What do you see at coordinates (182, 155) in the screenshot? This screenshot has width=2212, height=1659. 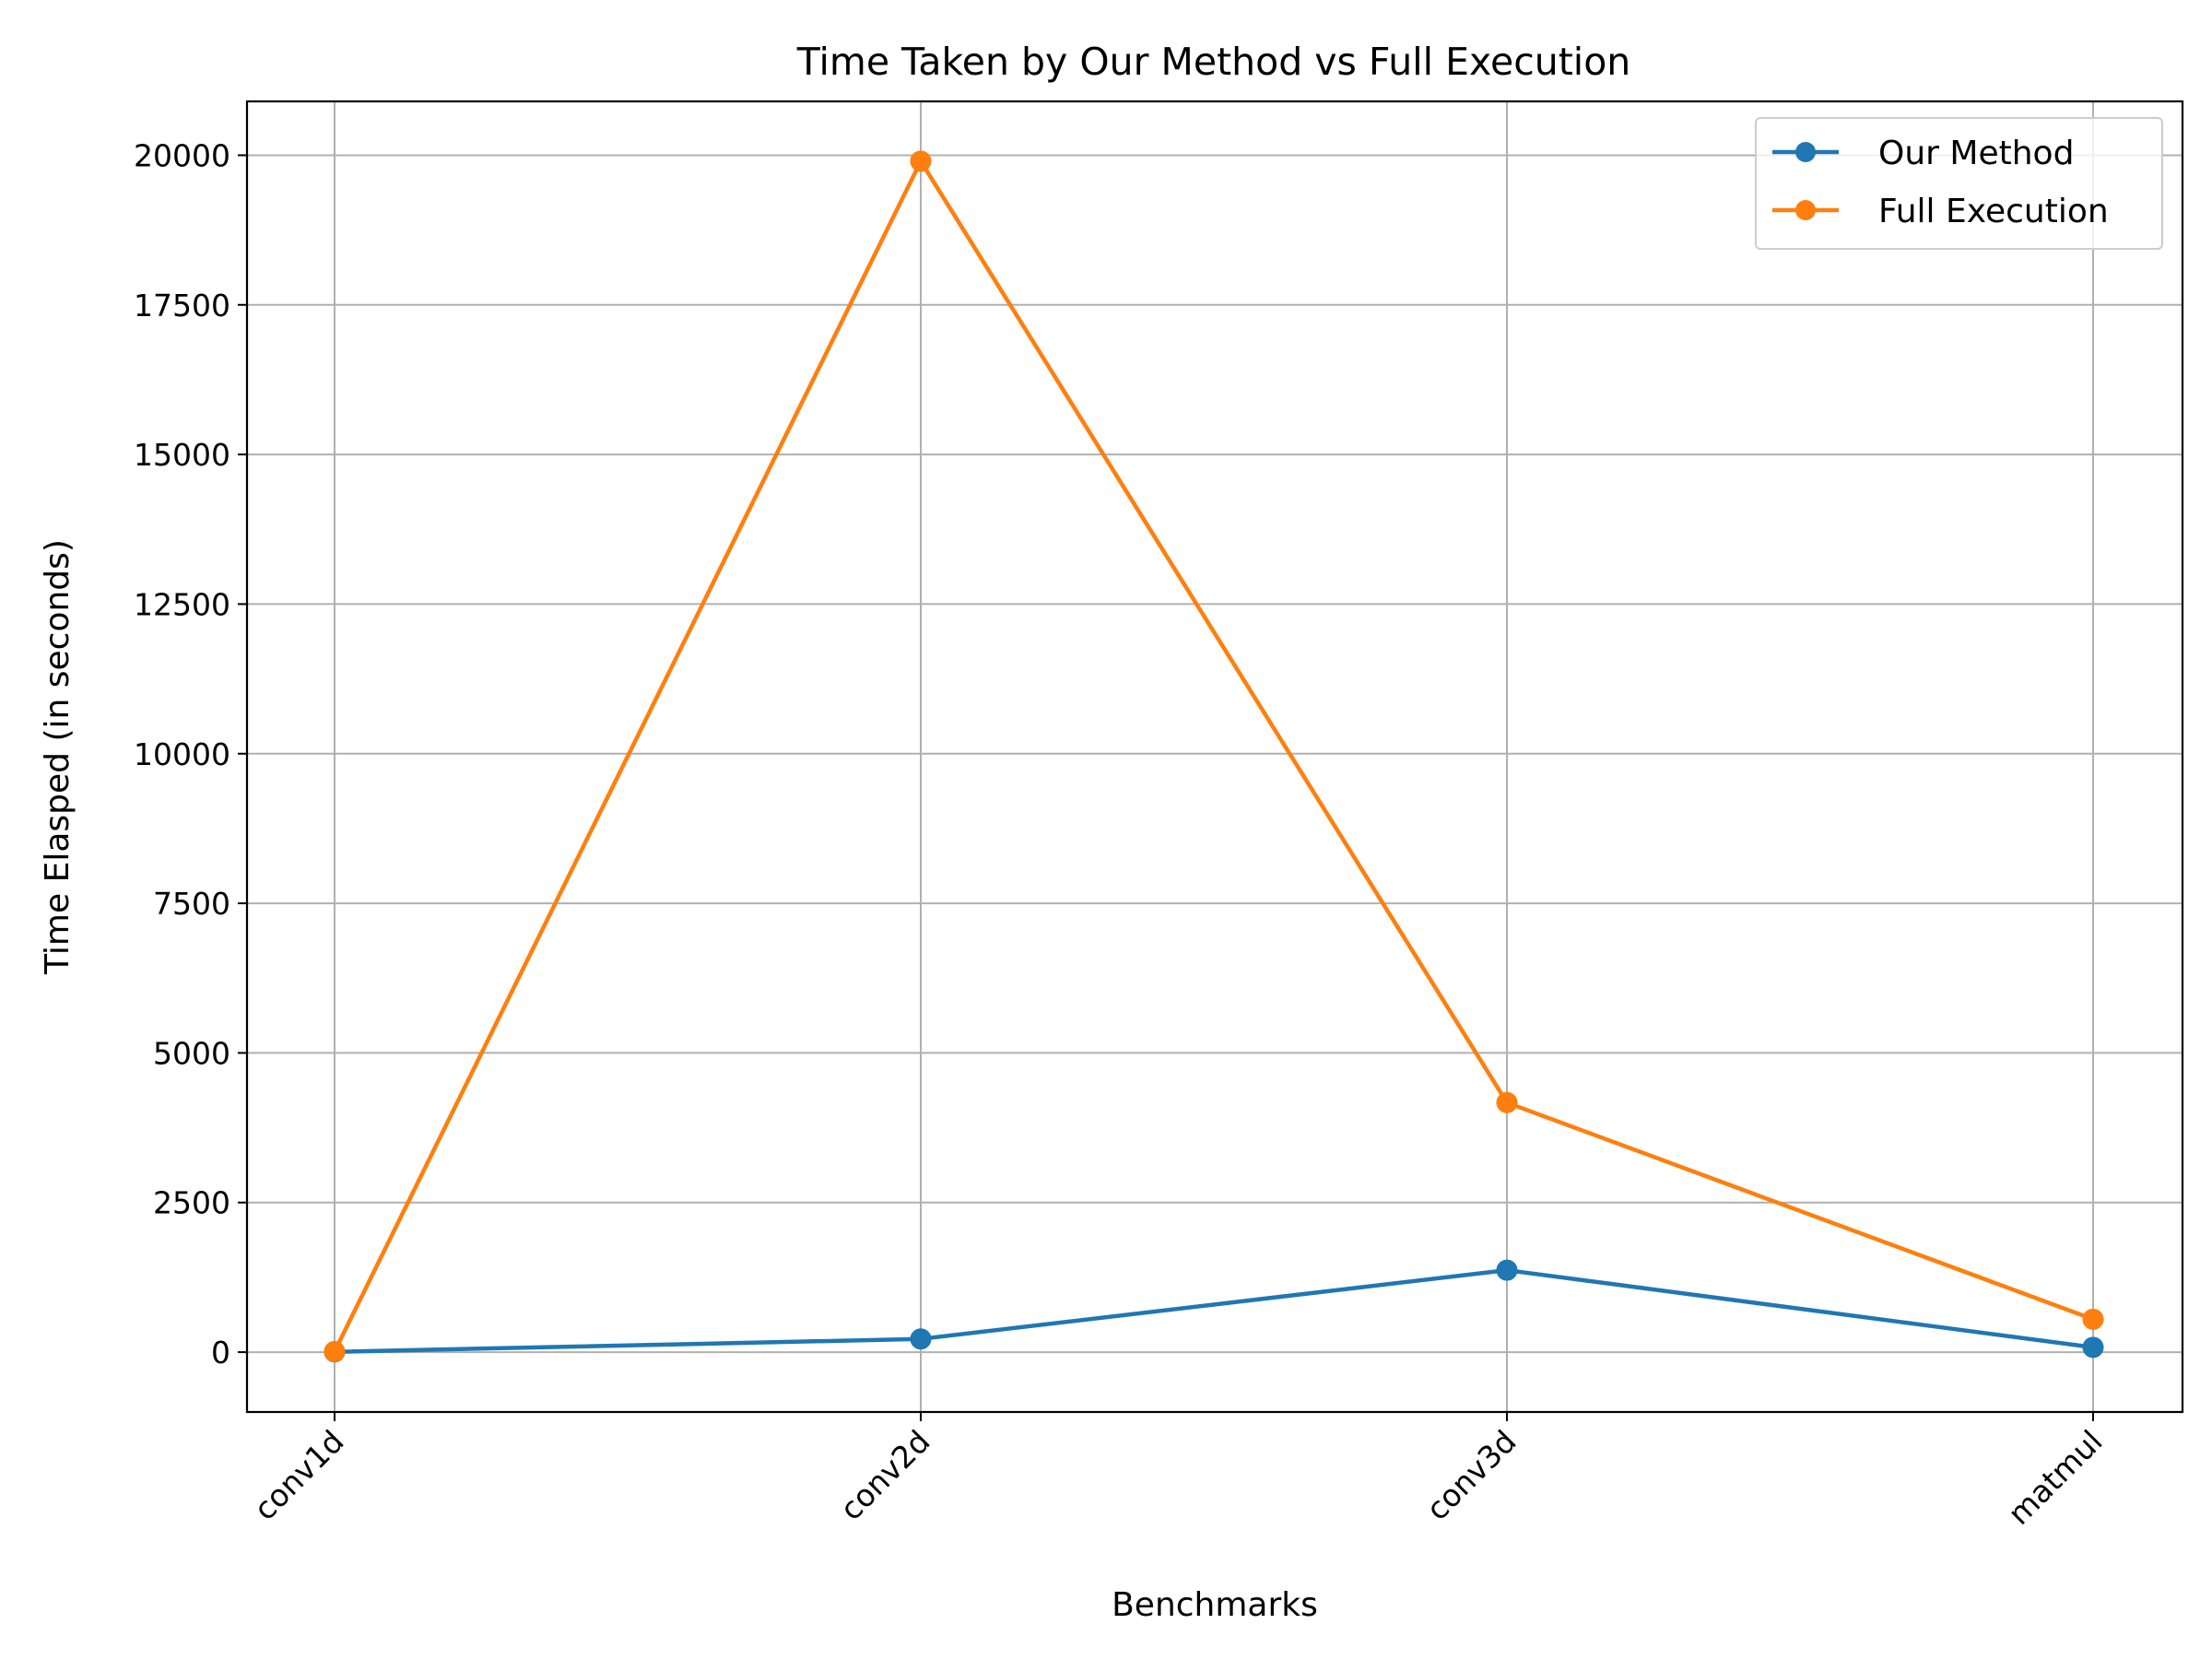 I see `y-tick-label: 20000` at bounding box center [182, 155].